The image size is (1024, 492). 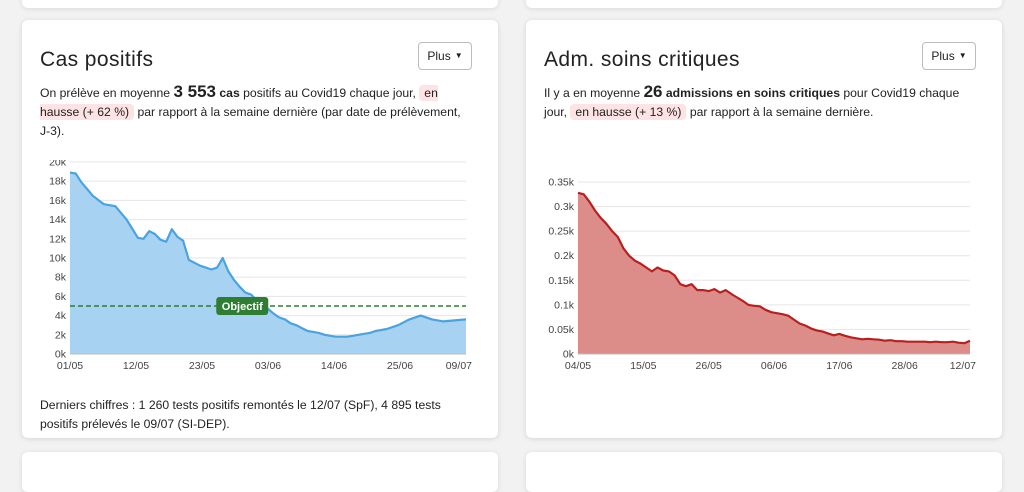 What do you see at coordinates (781, 112) in the screenshot?
I see `summary-suffix: par rapport à la semaine dernière.` at bounding box center [781, 112].